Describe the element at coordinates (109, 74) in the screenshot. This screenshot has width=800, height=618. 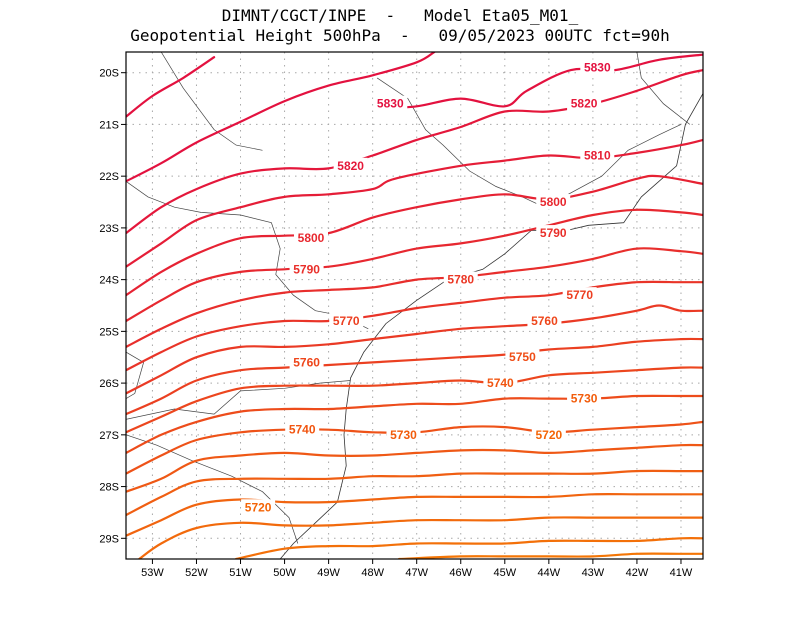
I see `lat-tick-label: 20S` at that location.